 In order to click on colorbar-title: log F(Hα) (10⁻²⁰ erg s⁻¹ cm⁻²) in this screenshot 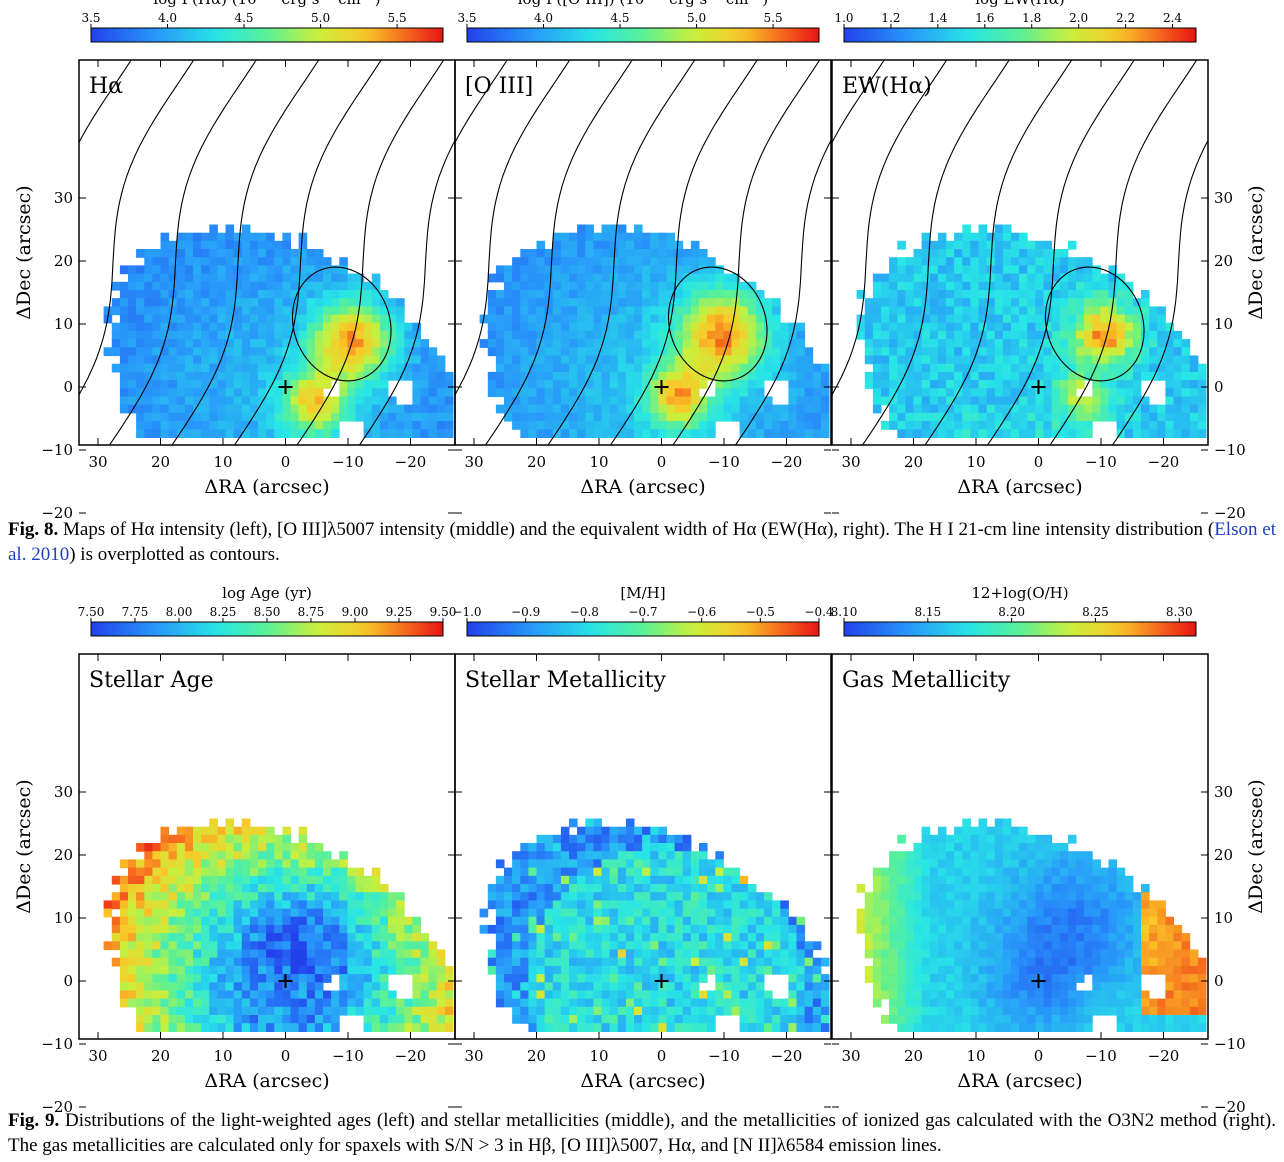, I will do `click(266, 4)`.